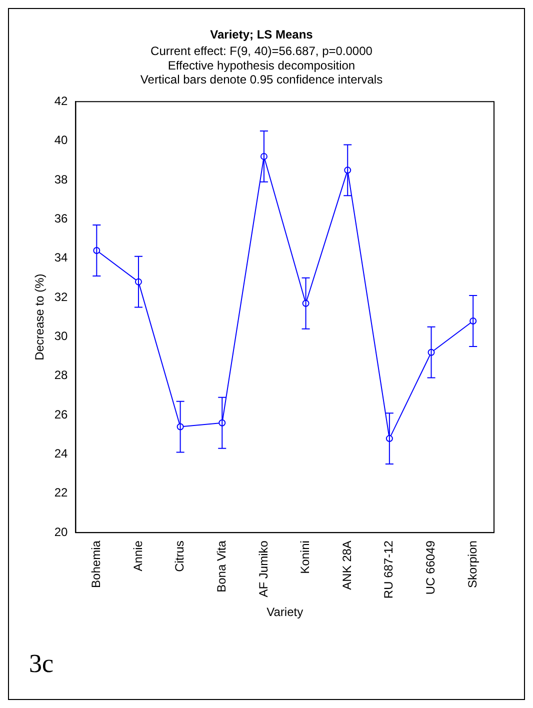 The image size is (533, 708). I want to click on y-axis-title: Decrease to (%), so click(39, 317).